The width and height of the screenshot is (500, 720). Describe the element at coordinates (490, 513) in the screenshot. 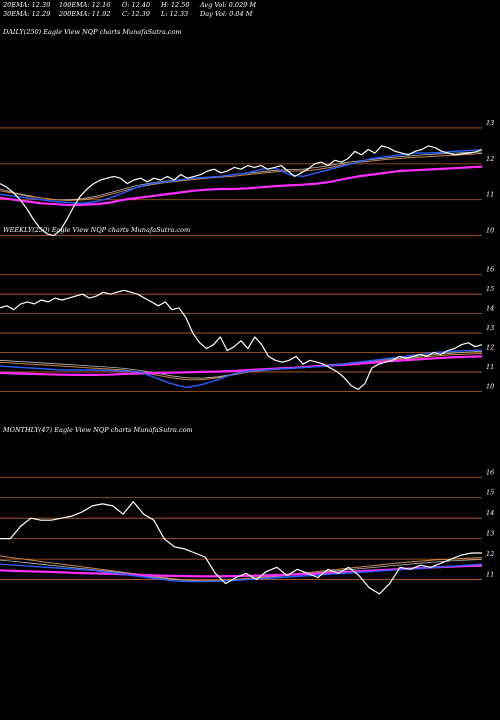

I see `monthly-y-tick-label: 14` at that location.